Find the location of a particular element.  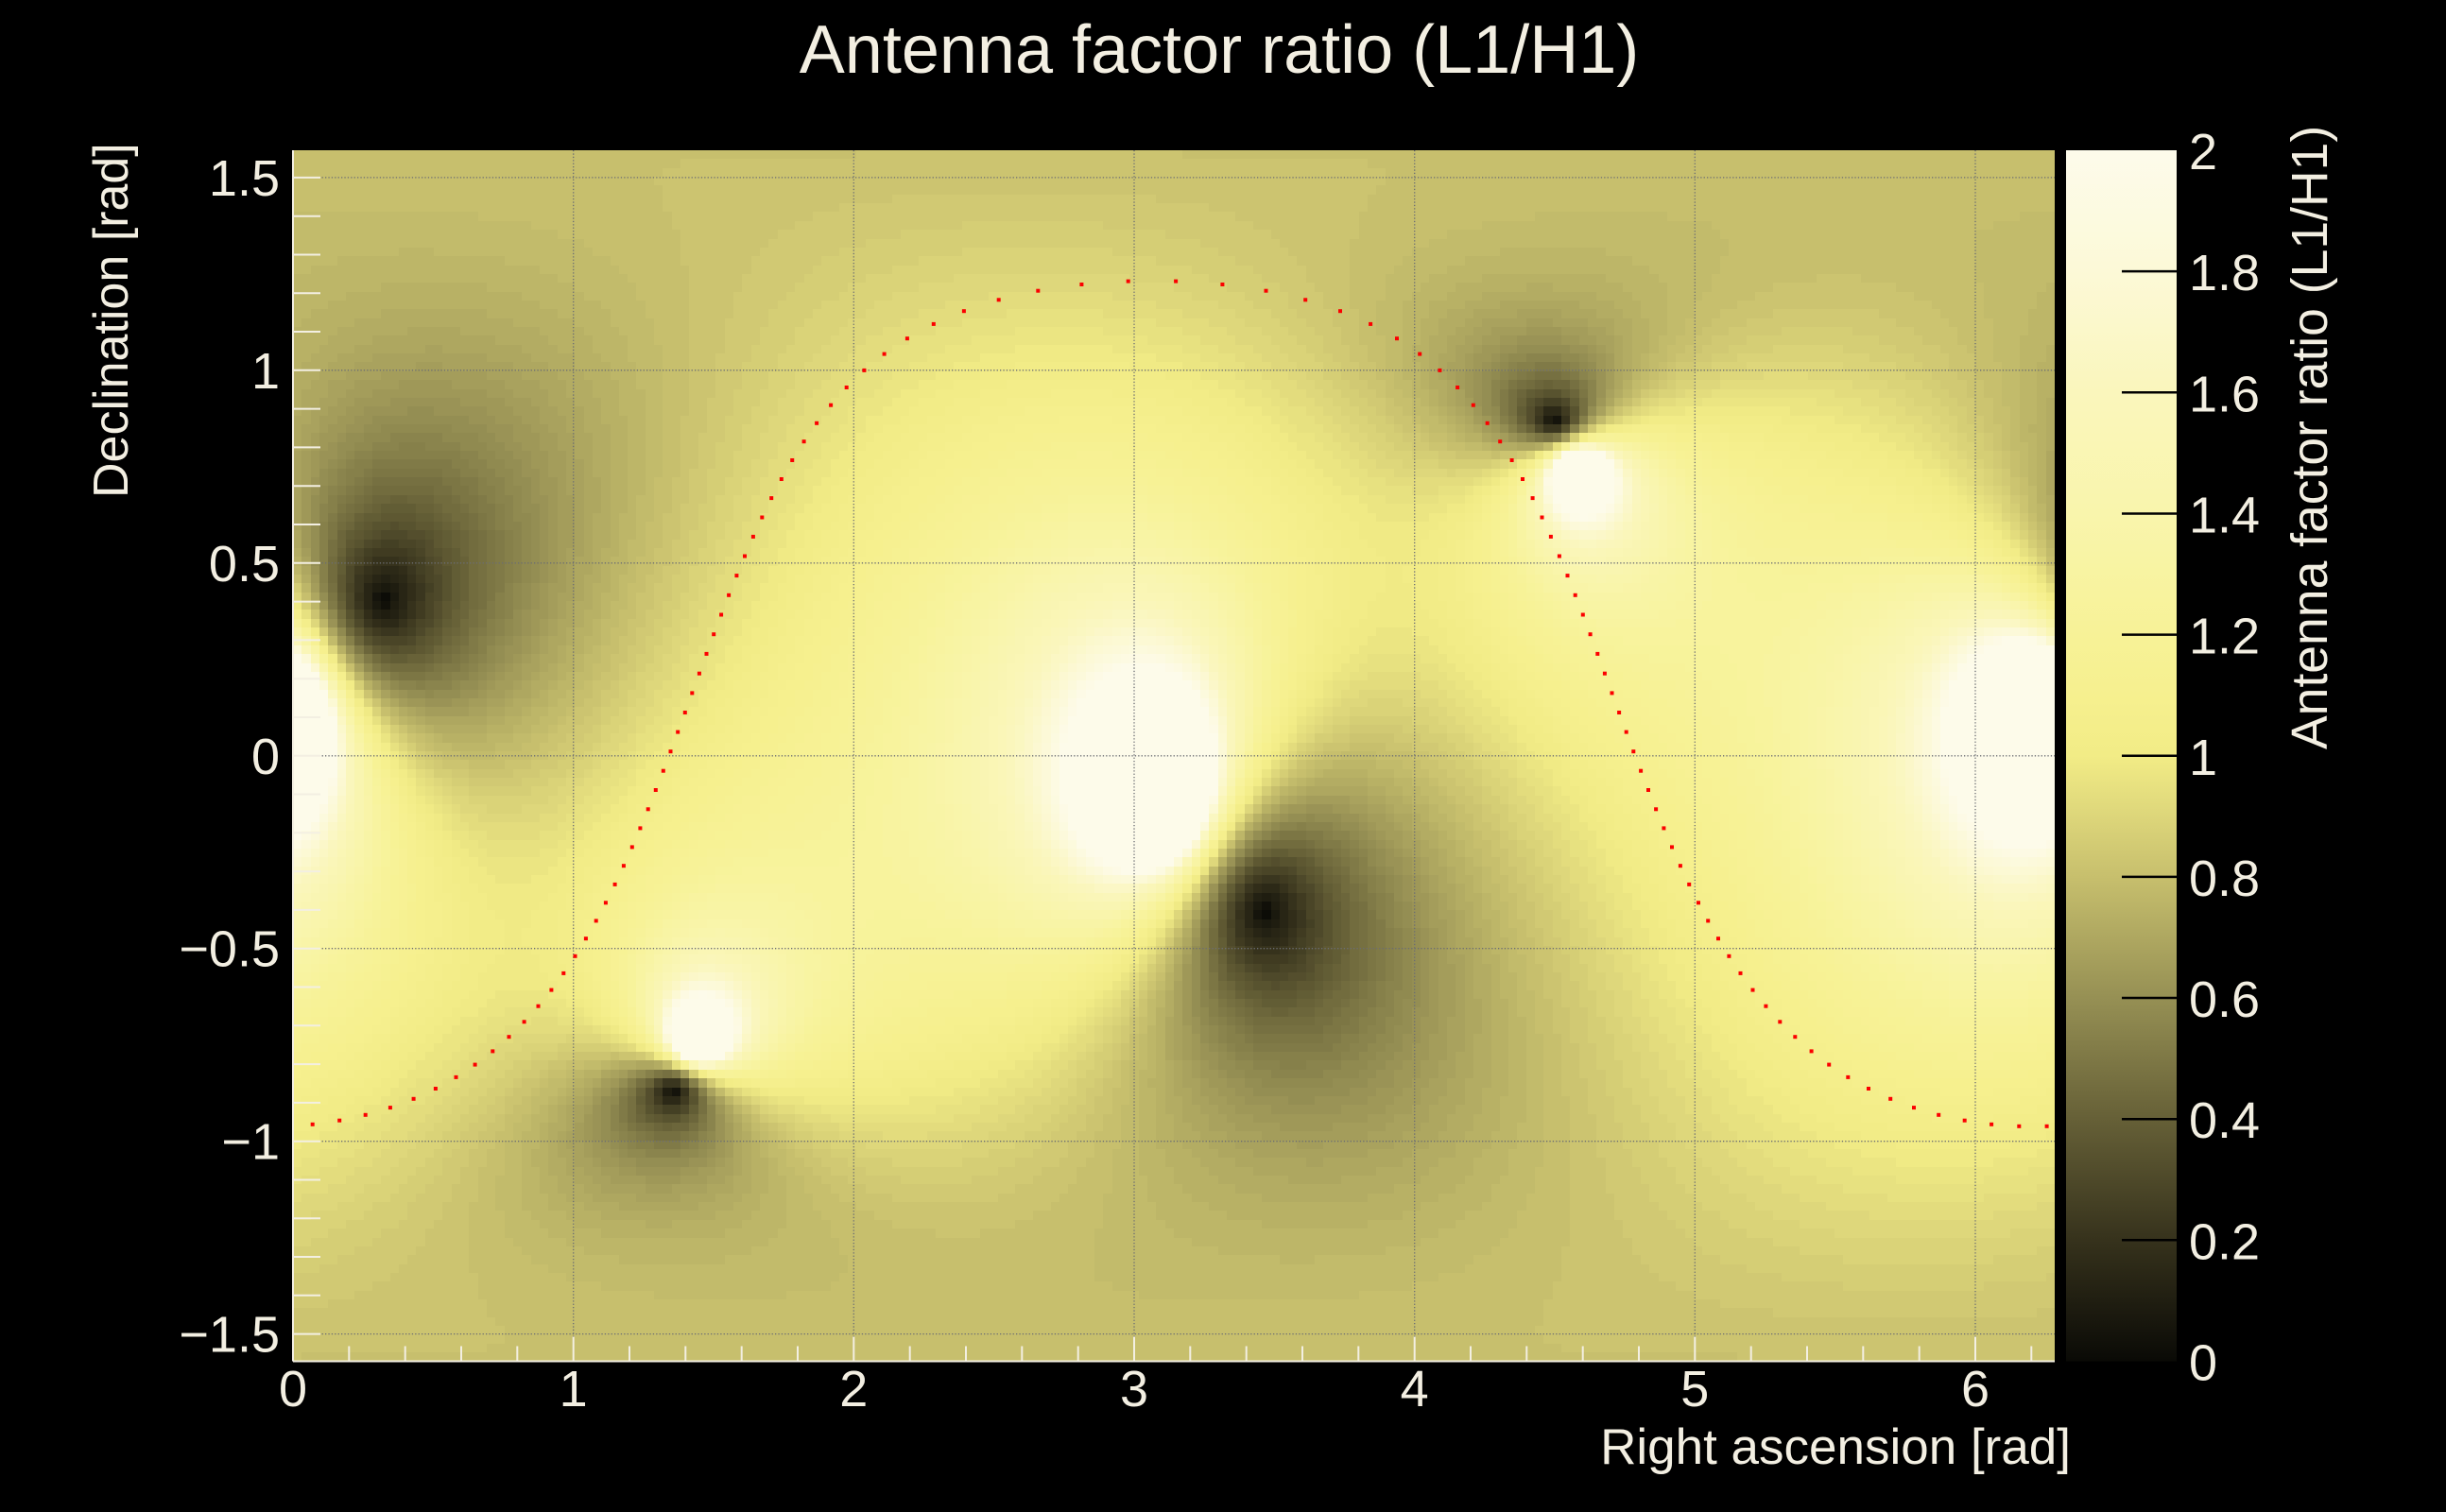

svg-text: 0.8 is located at coordinates (2224, 878).